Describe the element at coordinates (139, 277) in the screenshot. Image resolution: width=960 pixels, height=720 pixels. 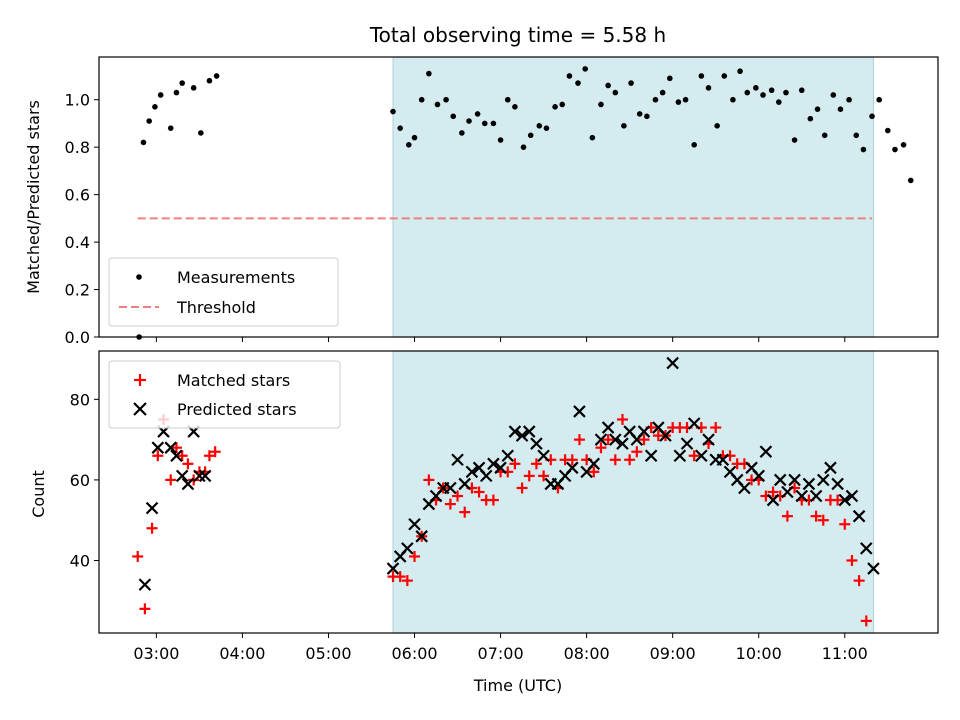
I see `legend-marker-measurements` at that location.